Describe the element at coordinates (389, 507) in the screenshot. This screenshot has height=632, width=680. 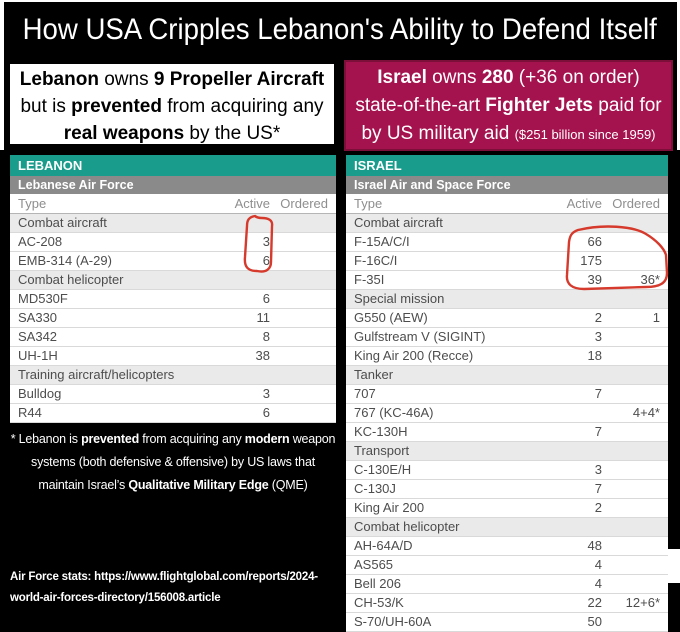
I see `cell-type: King Air 200` at that location.